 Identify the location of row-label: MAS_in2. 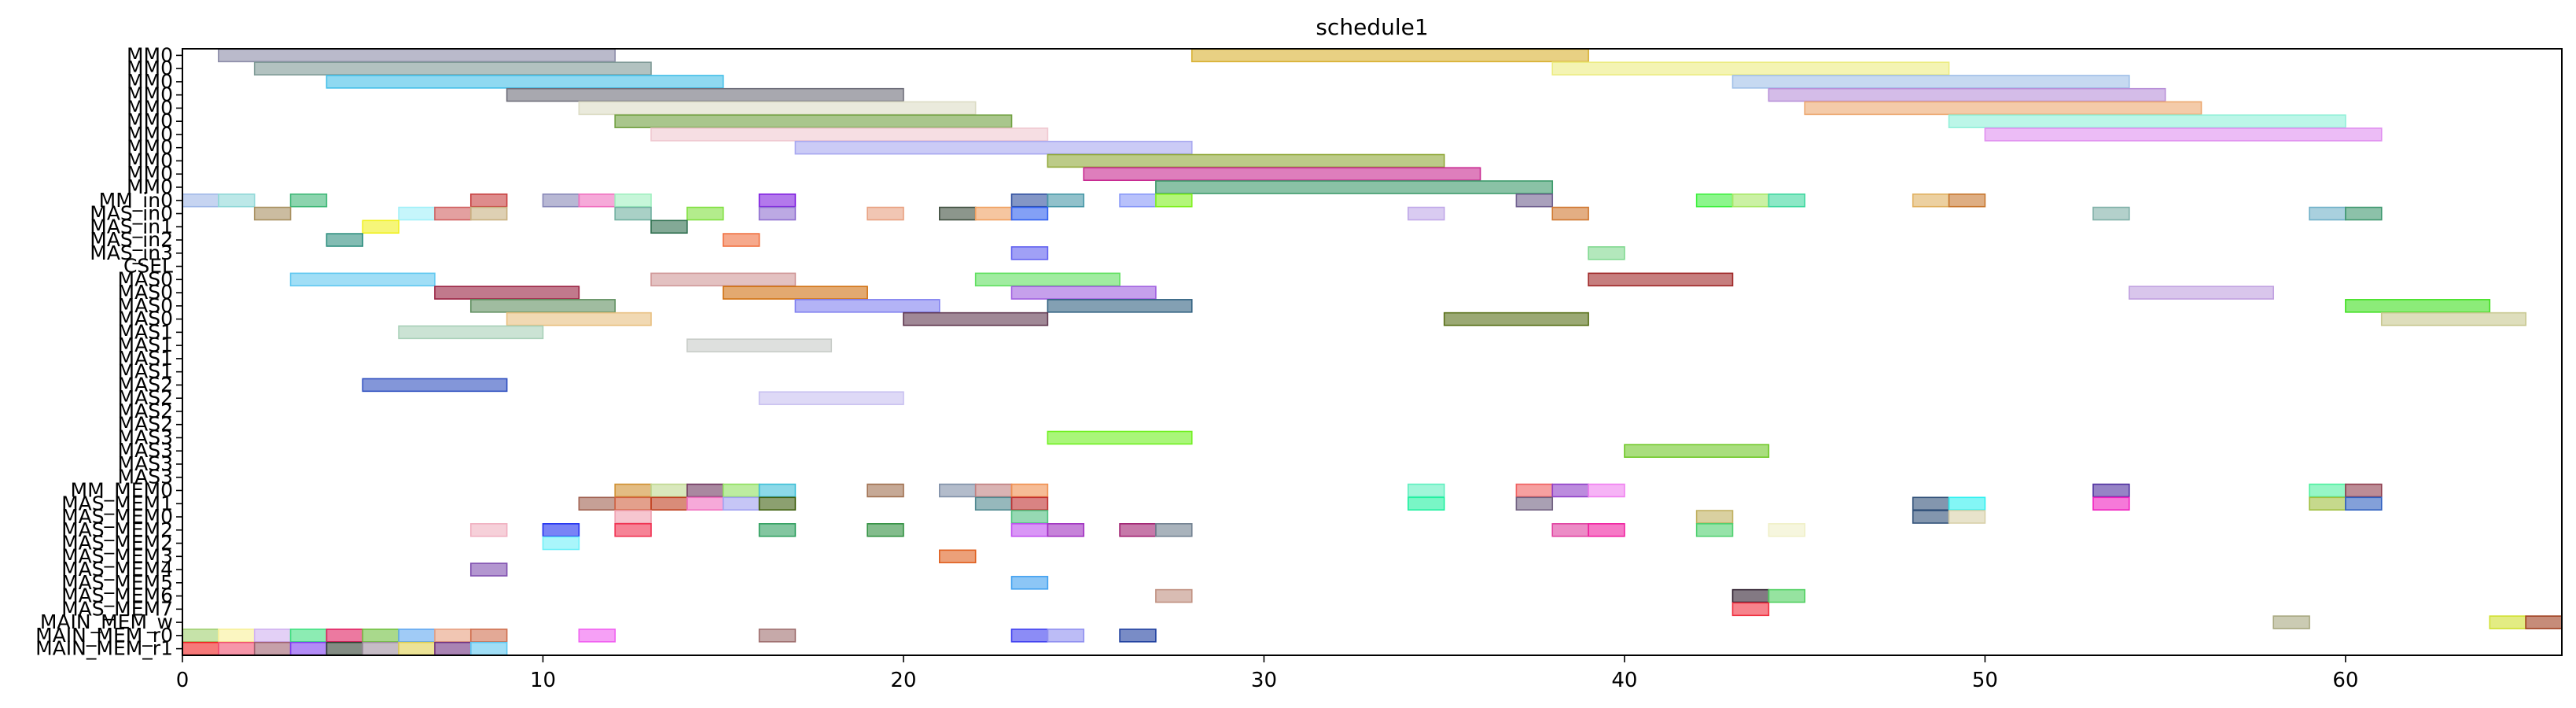
(132, 239).